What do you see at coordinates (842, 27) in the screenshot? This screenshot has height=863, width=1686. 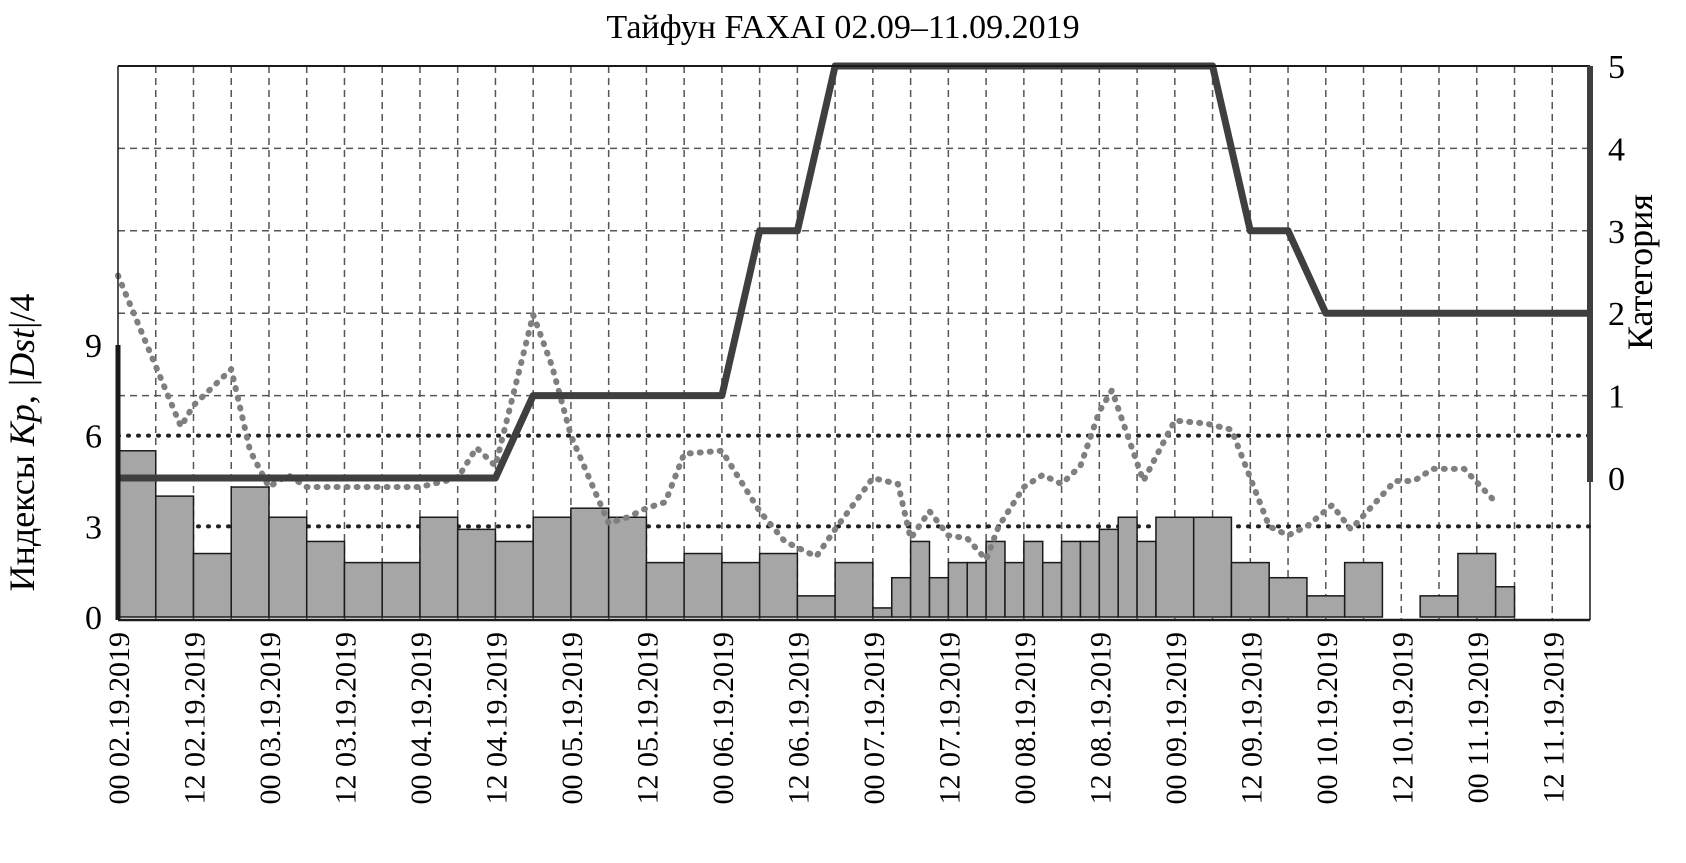 I see `chart-title: Тайфун FAXAI 02.09–11.09.2019` at bounding box center [842, 27].